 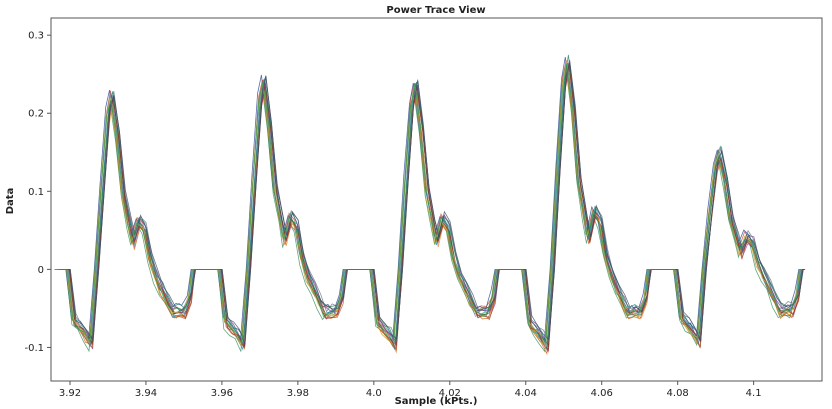 What do you see at coordinates (10, 201) in the screenshot?
I see `y-axis-title: Data` at bounding box center [10, 201].